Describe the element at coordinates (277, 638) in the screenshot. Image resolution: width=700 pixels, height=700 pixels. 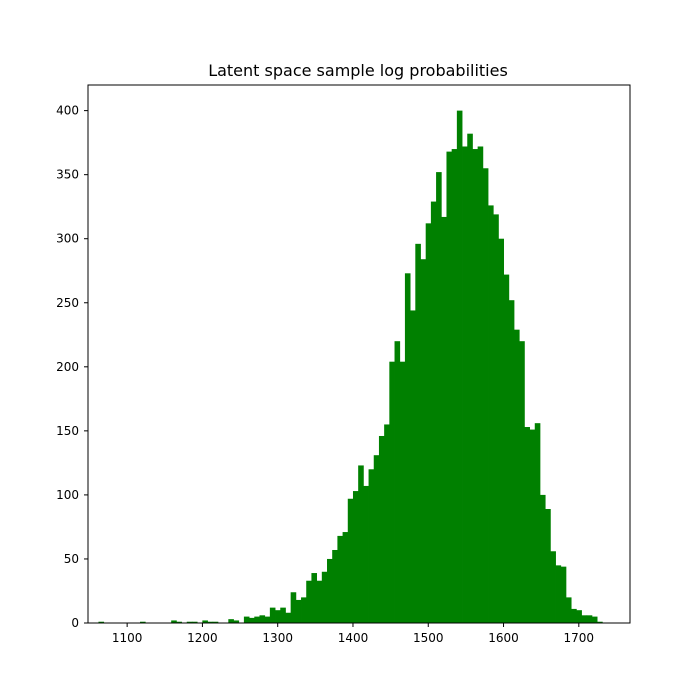
I see `x-tick-label: 1300` at that location.